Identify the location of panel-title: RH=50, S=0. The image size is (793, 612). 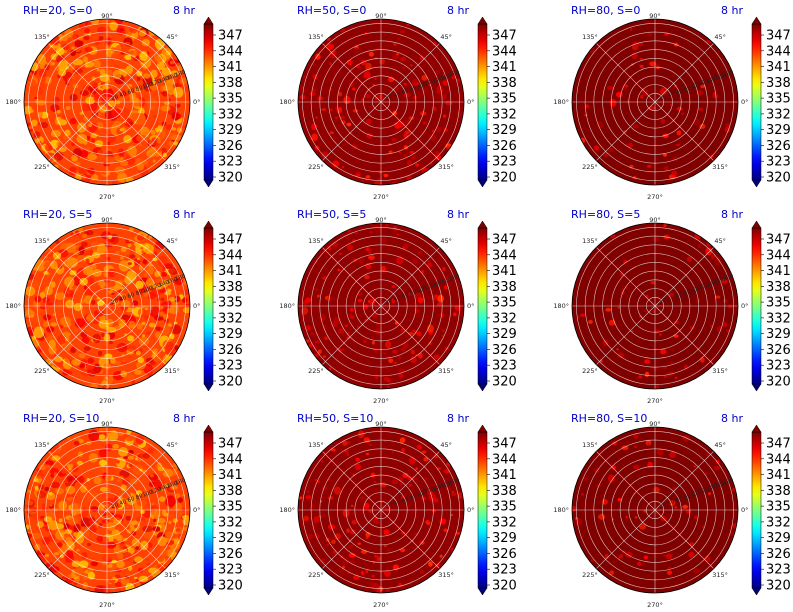
(331, 10).